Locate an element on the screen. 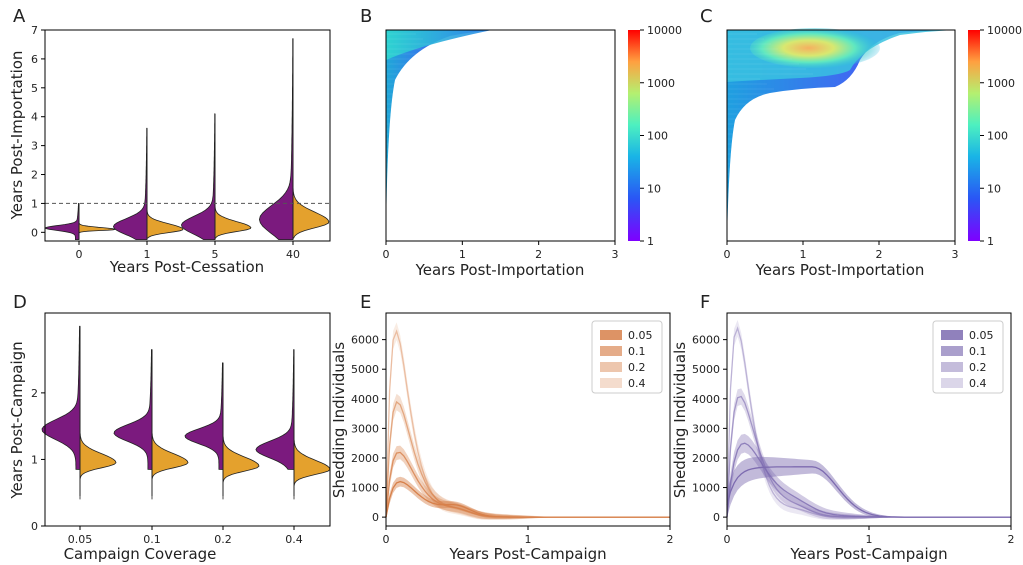  panel-f-ylabel: Shedding Individuals is located at coordinates (680, 420).